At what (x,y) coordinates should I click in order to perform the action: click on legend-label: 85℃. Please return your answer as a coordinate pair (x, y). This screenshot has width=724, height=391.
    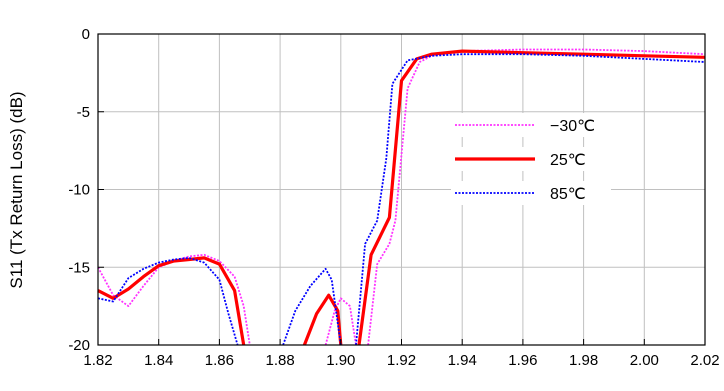
    Looking at the image, I should click on (568, 194).